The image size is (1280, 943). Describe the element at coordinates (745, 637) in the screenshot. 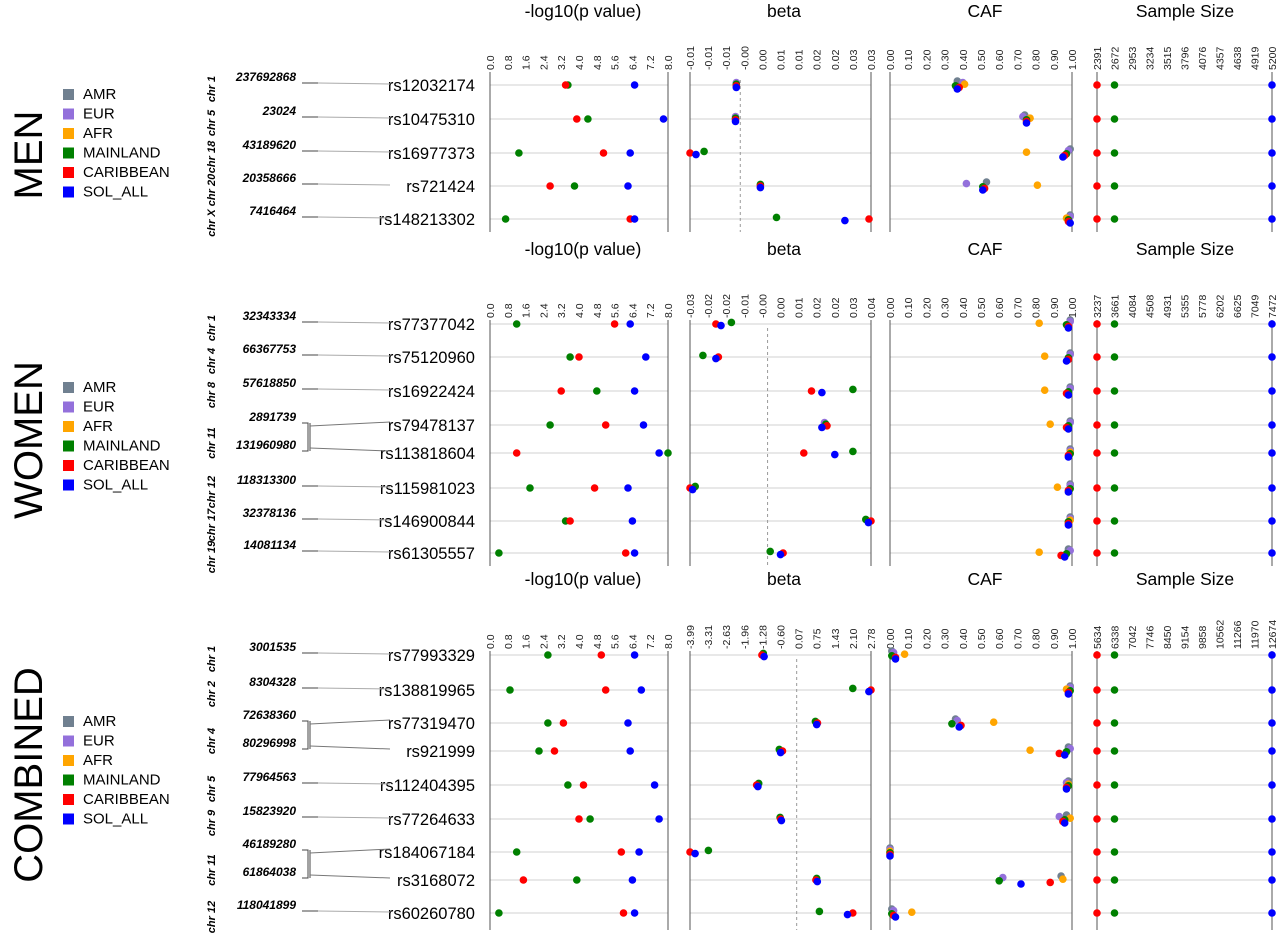

I see `tick-label: -1.96` at that location.